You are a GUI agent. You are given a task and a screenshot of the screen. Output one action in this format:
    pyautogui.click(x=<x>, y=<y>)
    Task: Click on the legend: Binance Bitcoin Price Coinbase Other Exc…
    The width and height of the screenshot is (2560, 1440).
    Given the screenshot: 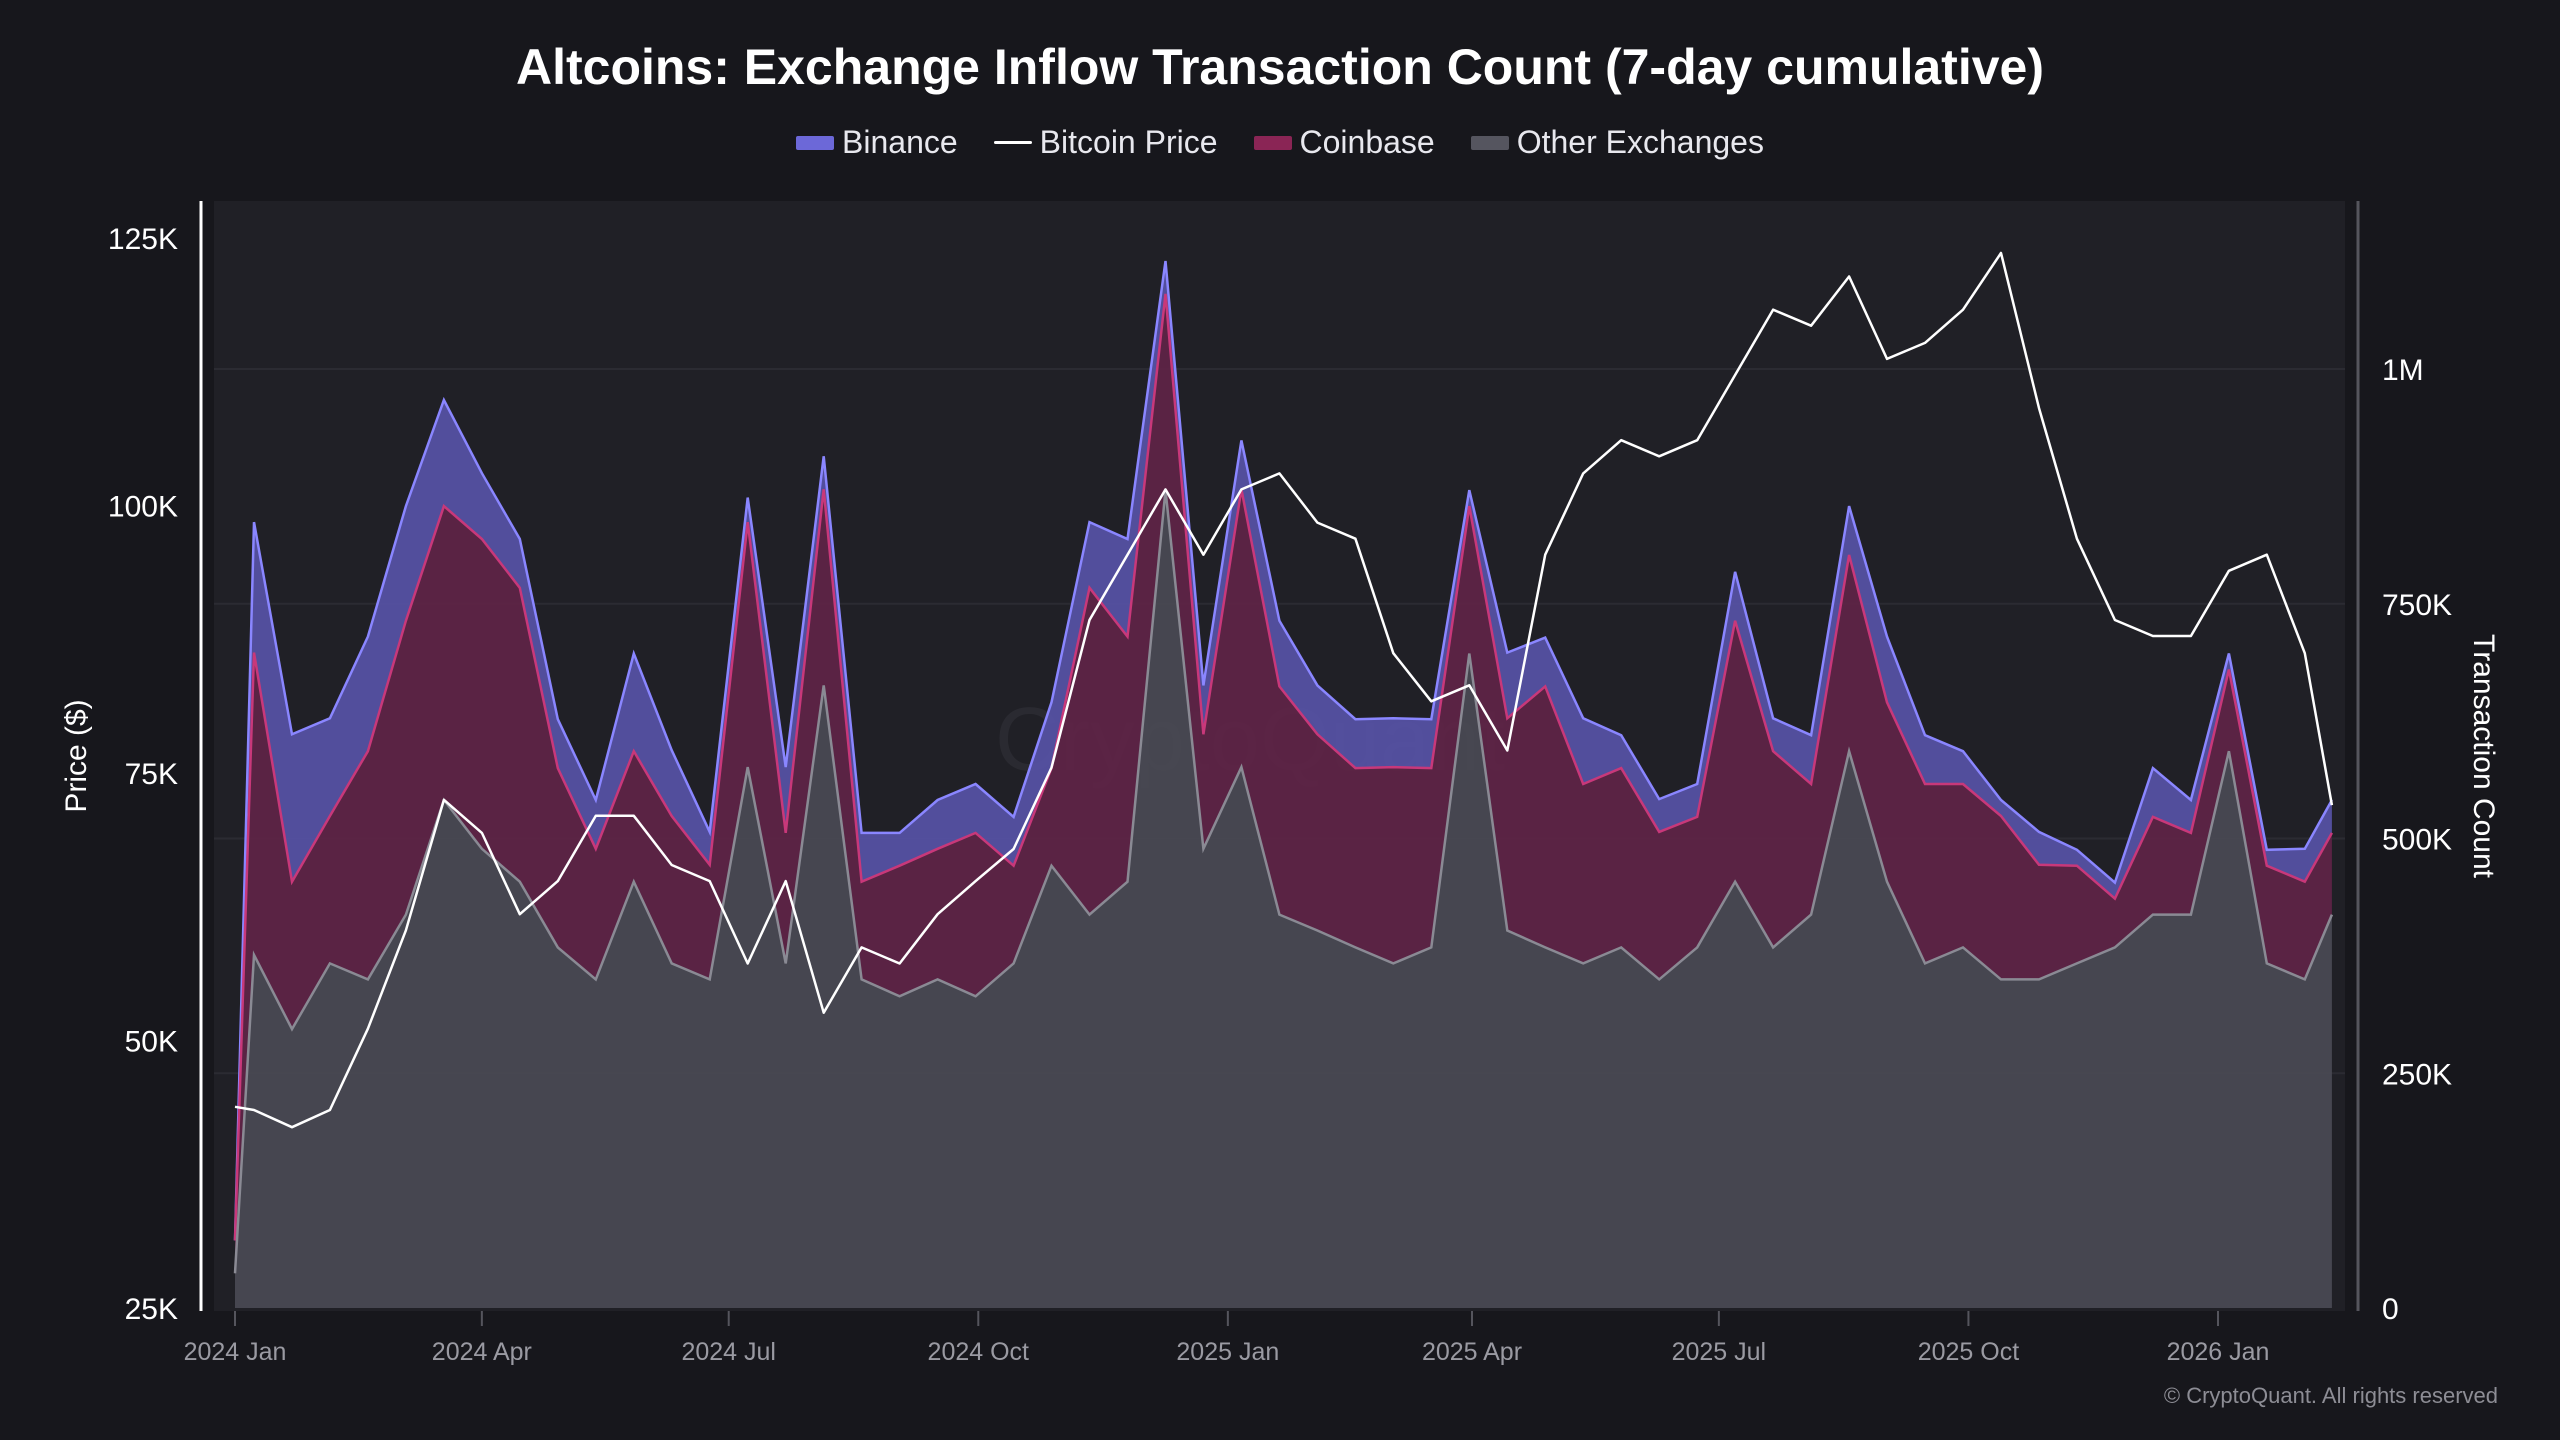 What is the action you would take?
    pyautogui.click(x=1280, y=142)
    